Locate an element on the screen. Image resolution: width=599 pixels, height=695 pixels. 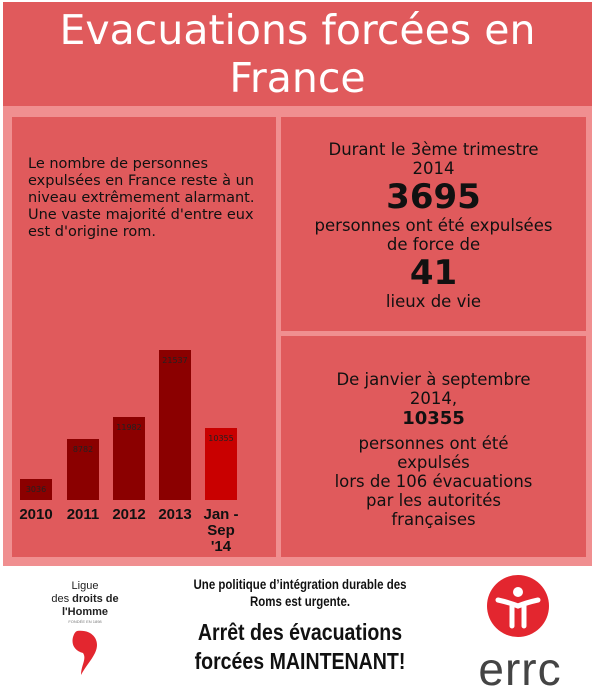
quarter-line3: personnes ont été expulsées is located at coordinates (433, 225).